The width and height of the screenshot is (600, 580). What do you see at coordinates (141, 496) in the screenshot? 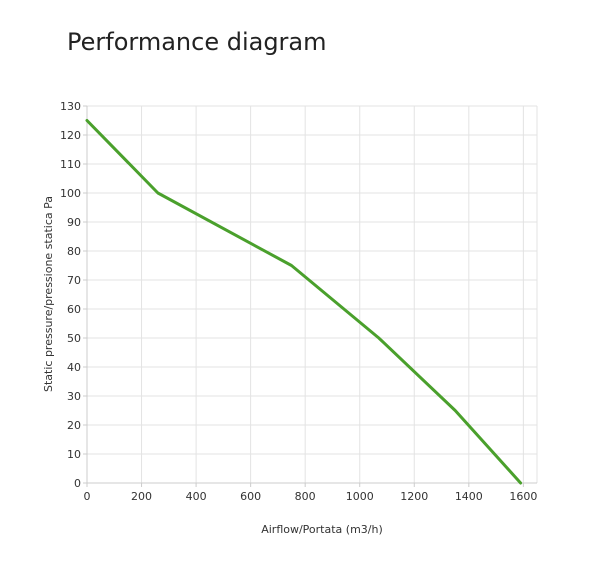
I see `x-tick-label: 200` at bounding box center [141, 496].